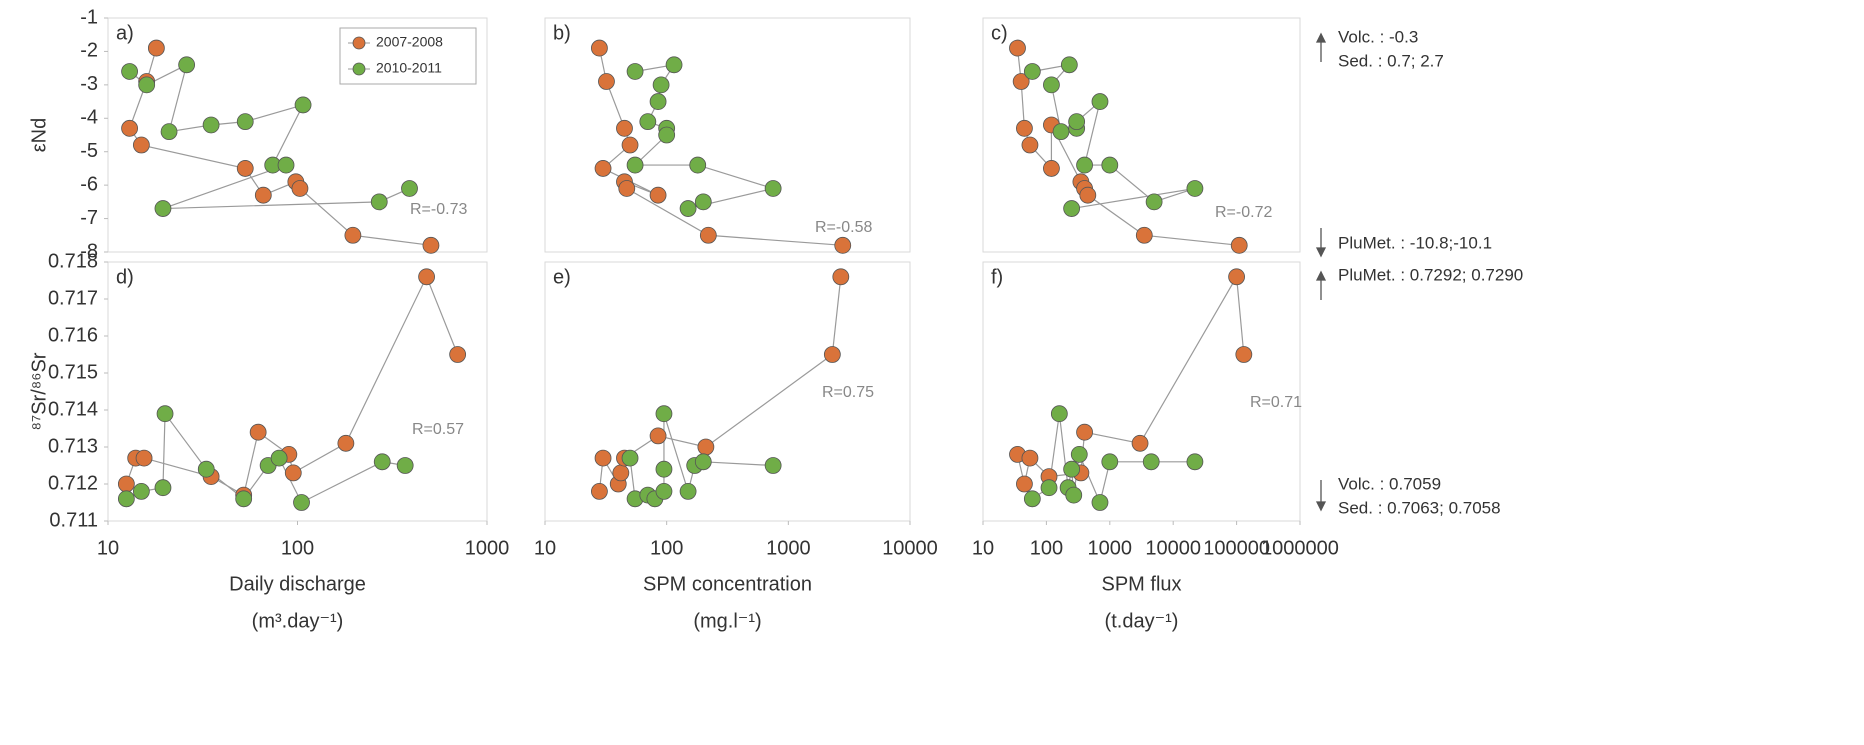 This screenshot has height=745, width=1864. What do you see at coordinates (1130, 379) in the screenshot?
I see `connector-line` at bounding box center [1130, 379].